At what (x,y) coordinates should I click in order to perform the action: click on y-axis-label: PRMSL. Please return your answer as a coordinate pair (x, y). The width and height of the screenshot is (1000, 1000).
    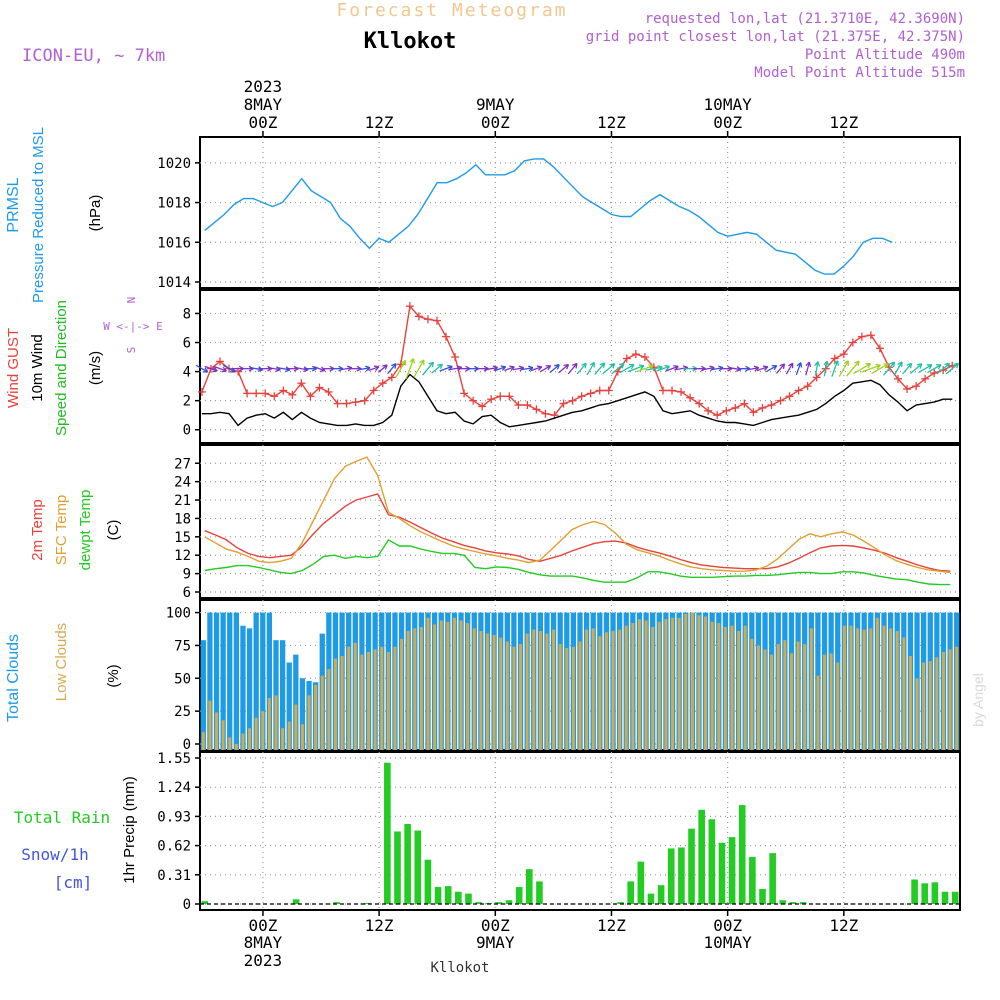
    Looking at the image, I should click on (13, 204).